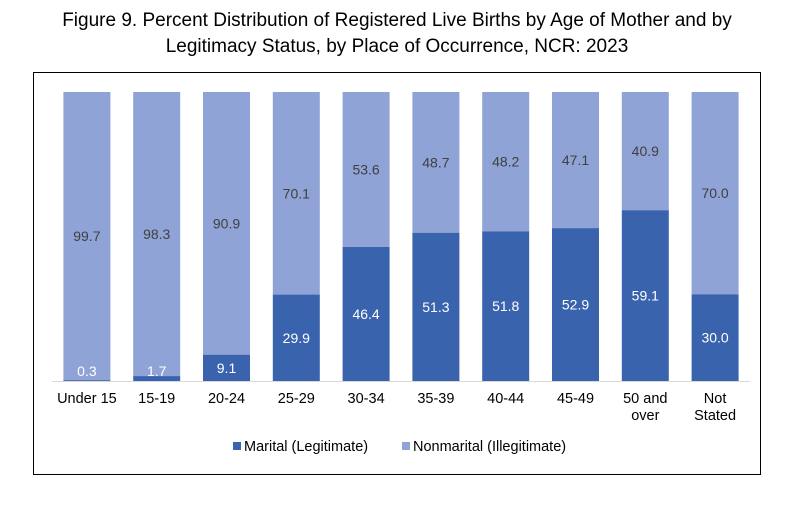 This screenshot has width=794, height=505. What do you see at coordinates (156, 399) in the screenshot?
I see `x-tick-label: 15-19` at bounding box center [156, 399].